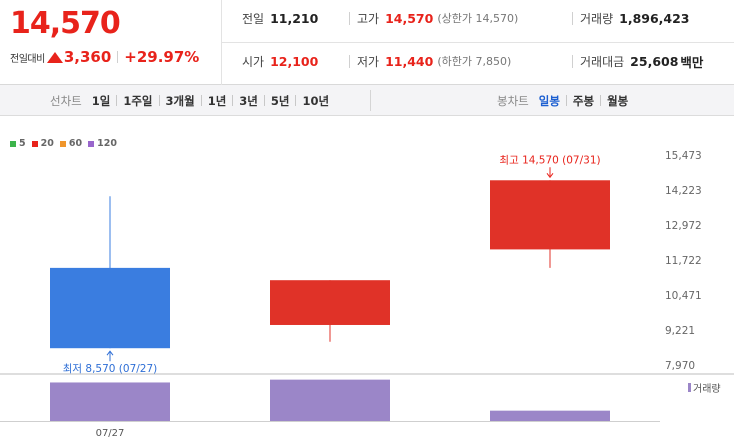  What do you see at coordinates (513, 100) in the screenshot?
I see `candle-chart-title: 봉차트` at bounding box center [513, 100].